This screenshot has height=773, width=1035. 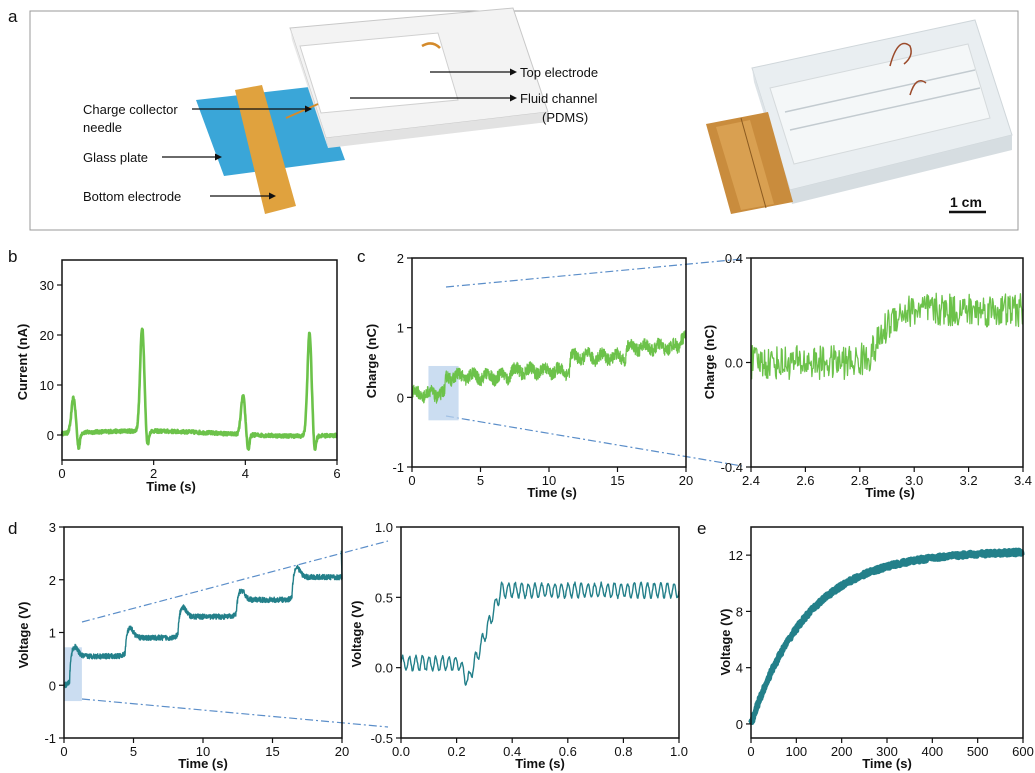 I want to click on y-tick-label: 8, so click(x=739, y=611).